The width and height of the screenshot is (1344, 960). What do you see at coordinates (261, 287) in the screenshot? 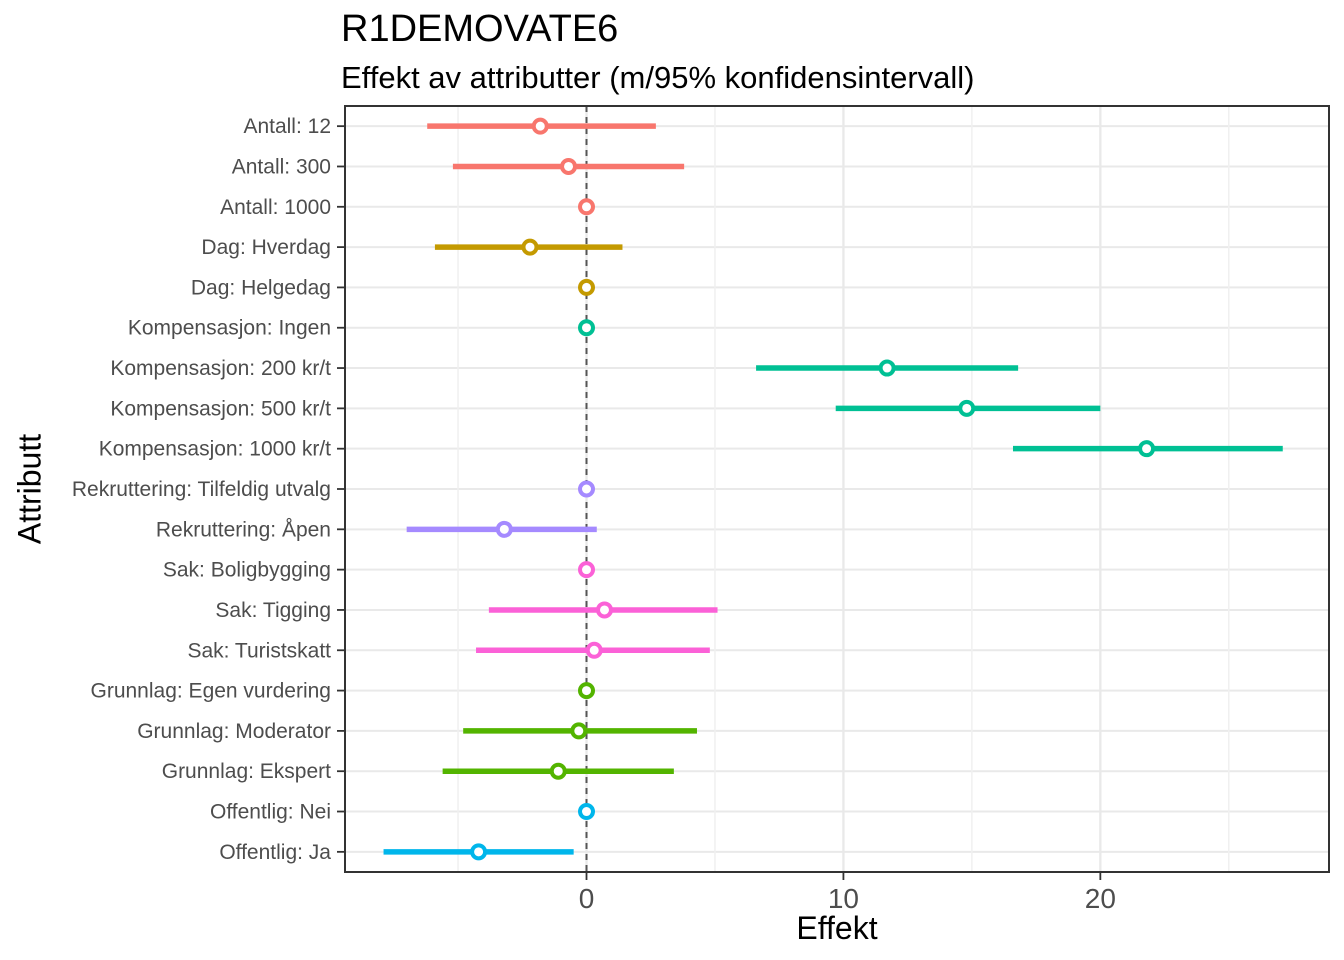
I see `y-tick-label: Dag: Helgedag` at bounding box center [261, 287].